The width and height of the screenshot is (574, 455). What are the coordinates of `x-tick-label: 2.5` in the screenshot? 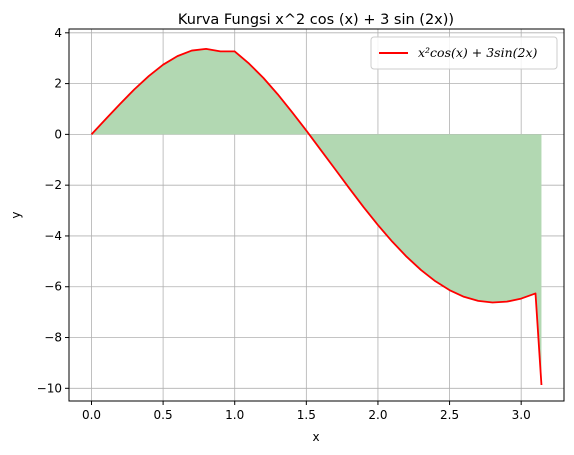 It's located at (449, 415).